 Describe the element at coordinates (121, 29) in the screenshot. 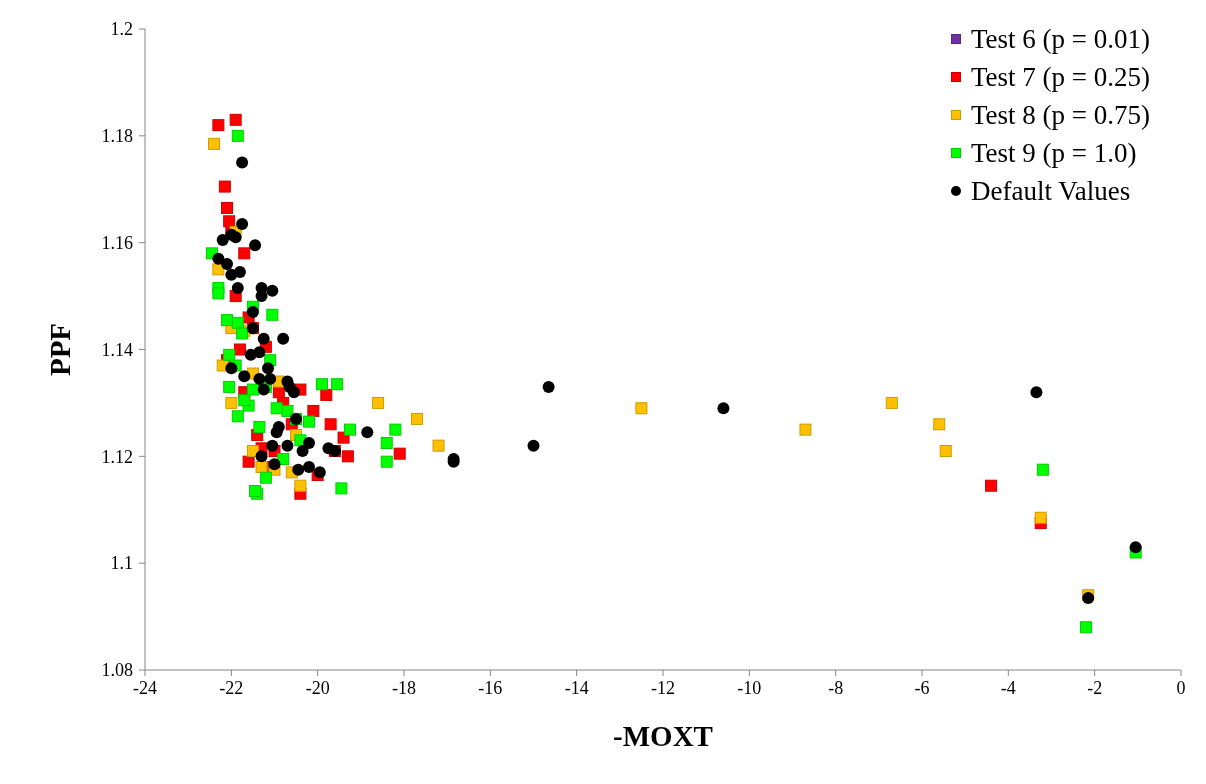

I see `y-tick-label: 1.2` at that location.